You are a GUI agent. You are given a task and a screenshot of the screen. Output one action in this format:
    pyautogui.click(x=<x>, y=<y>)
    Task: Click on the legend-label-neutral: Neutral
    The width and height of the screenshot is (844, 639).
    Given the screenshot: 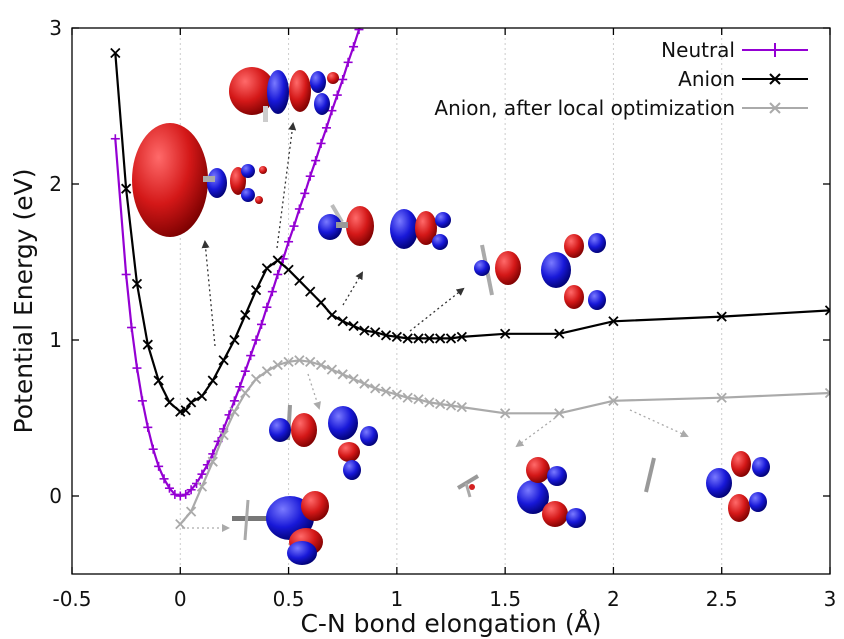 What is the action you would take?
    pyautogui.click(x=698, y=50)
    